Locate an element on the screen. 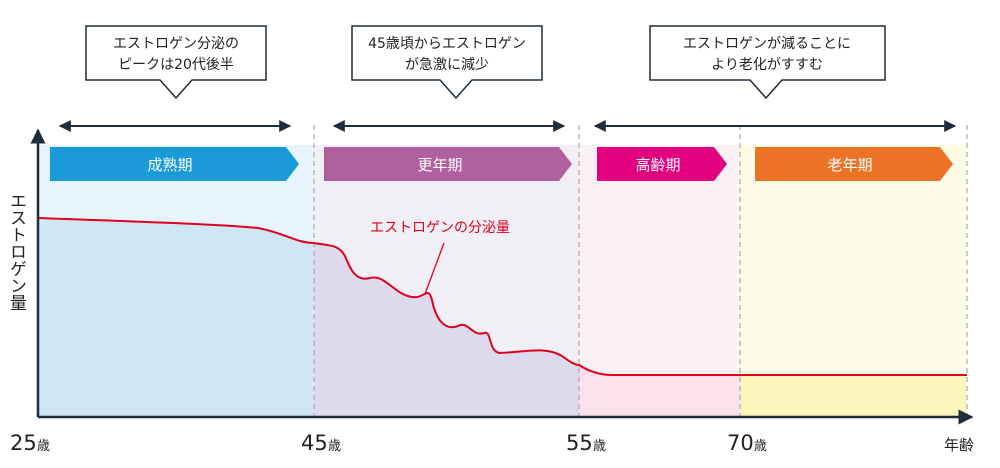 The height and width of the screenshot is (468, 1000). callout-aging: エストロゲンが減ることに より老化がすすむ is located at coordinates (767, 62).